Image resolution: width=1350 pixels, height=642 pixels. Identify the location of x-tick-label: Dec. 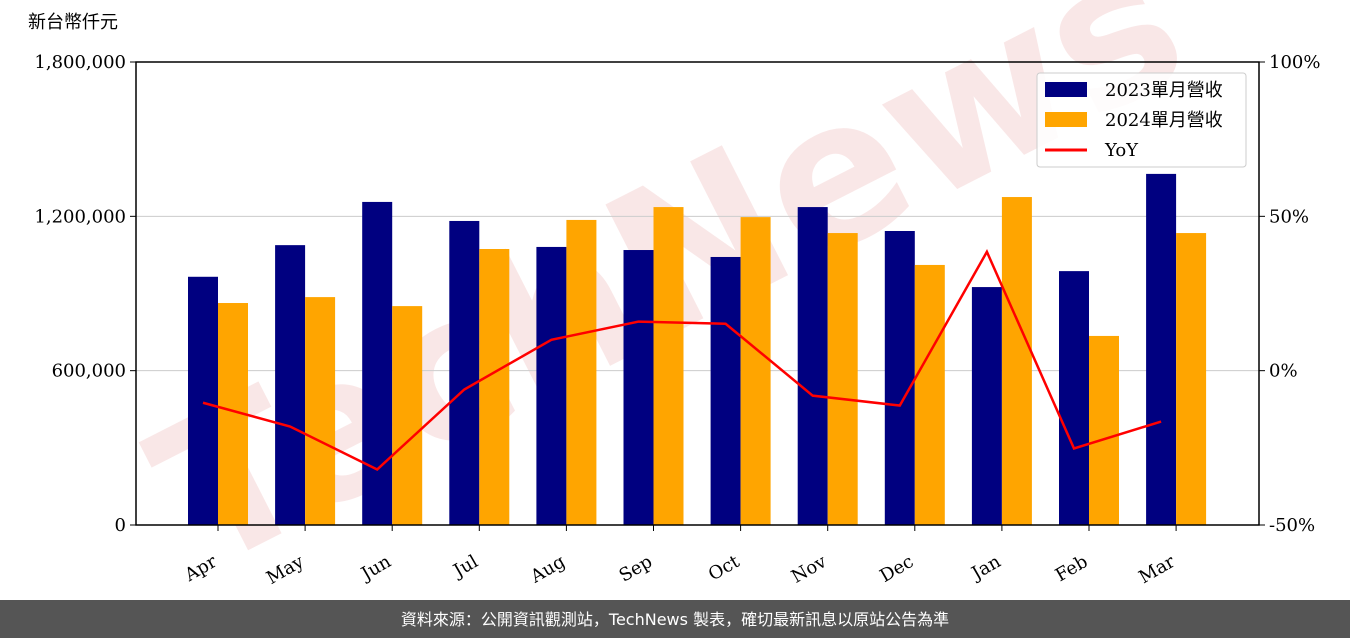
(896, 569).